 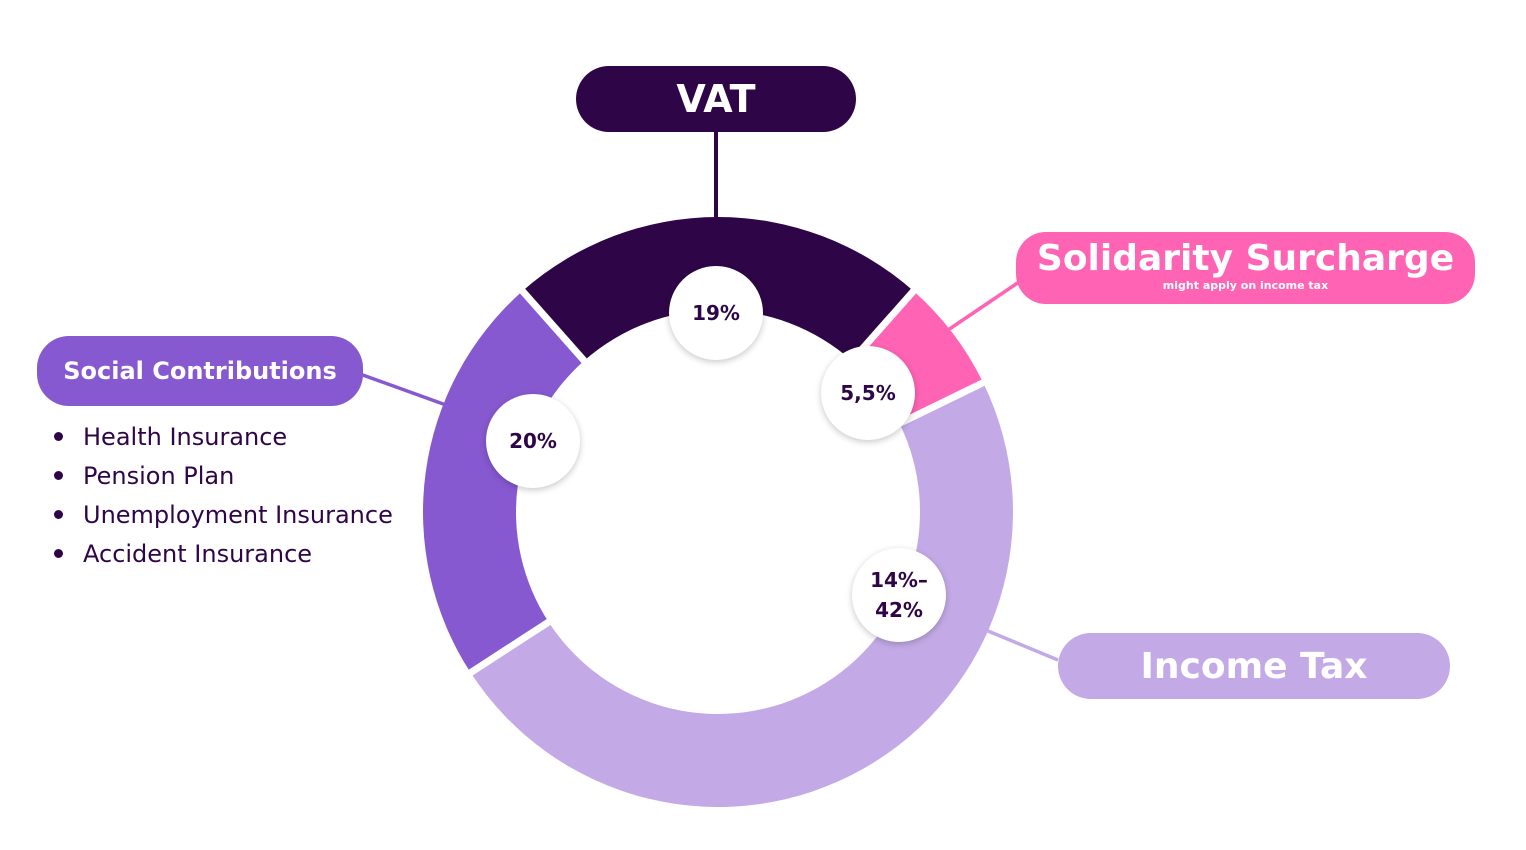 I want to click on social-rate-value: 20%, so click(x=533, y=441).